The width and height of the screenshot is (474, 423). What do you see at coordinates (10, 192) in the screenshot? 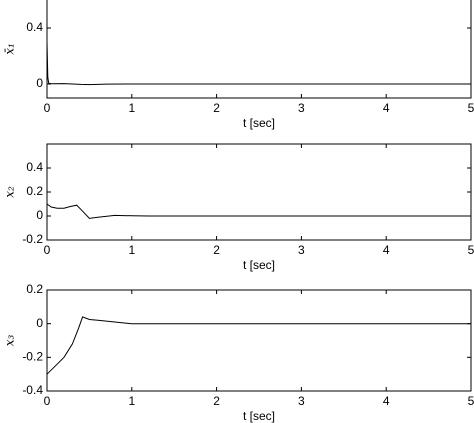
I see `y-axis-label: x₂` at bounding box center [10, 192].